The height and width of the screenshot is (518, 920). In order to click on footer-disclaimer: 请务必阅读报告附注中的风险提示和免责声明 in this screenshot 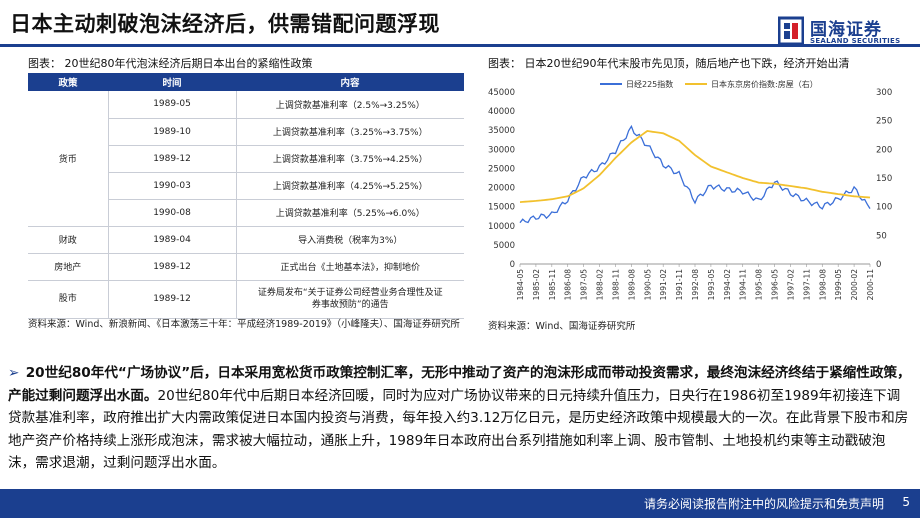, I will do `click(763, 504)`.